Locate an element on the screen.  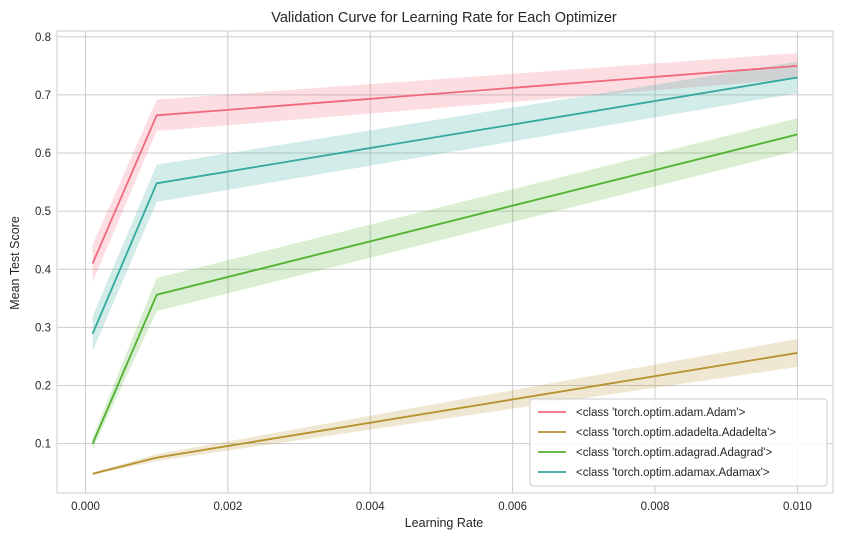
x-tick-label: 0.004 is located at coordinates (370, 507).